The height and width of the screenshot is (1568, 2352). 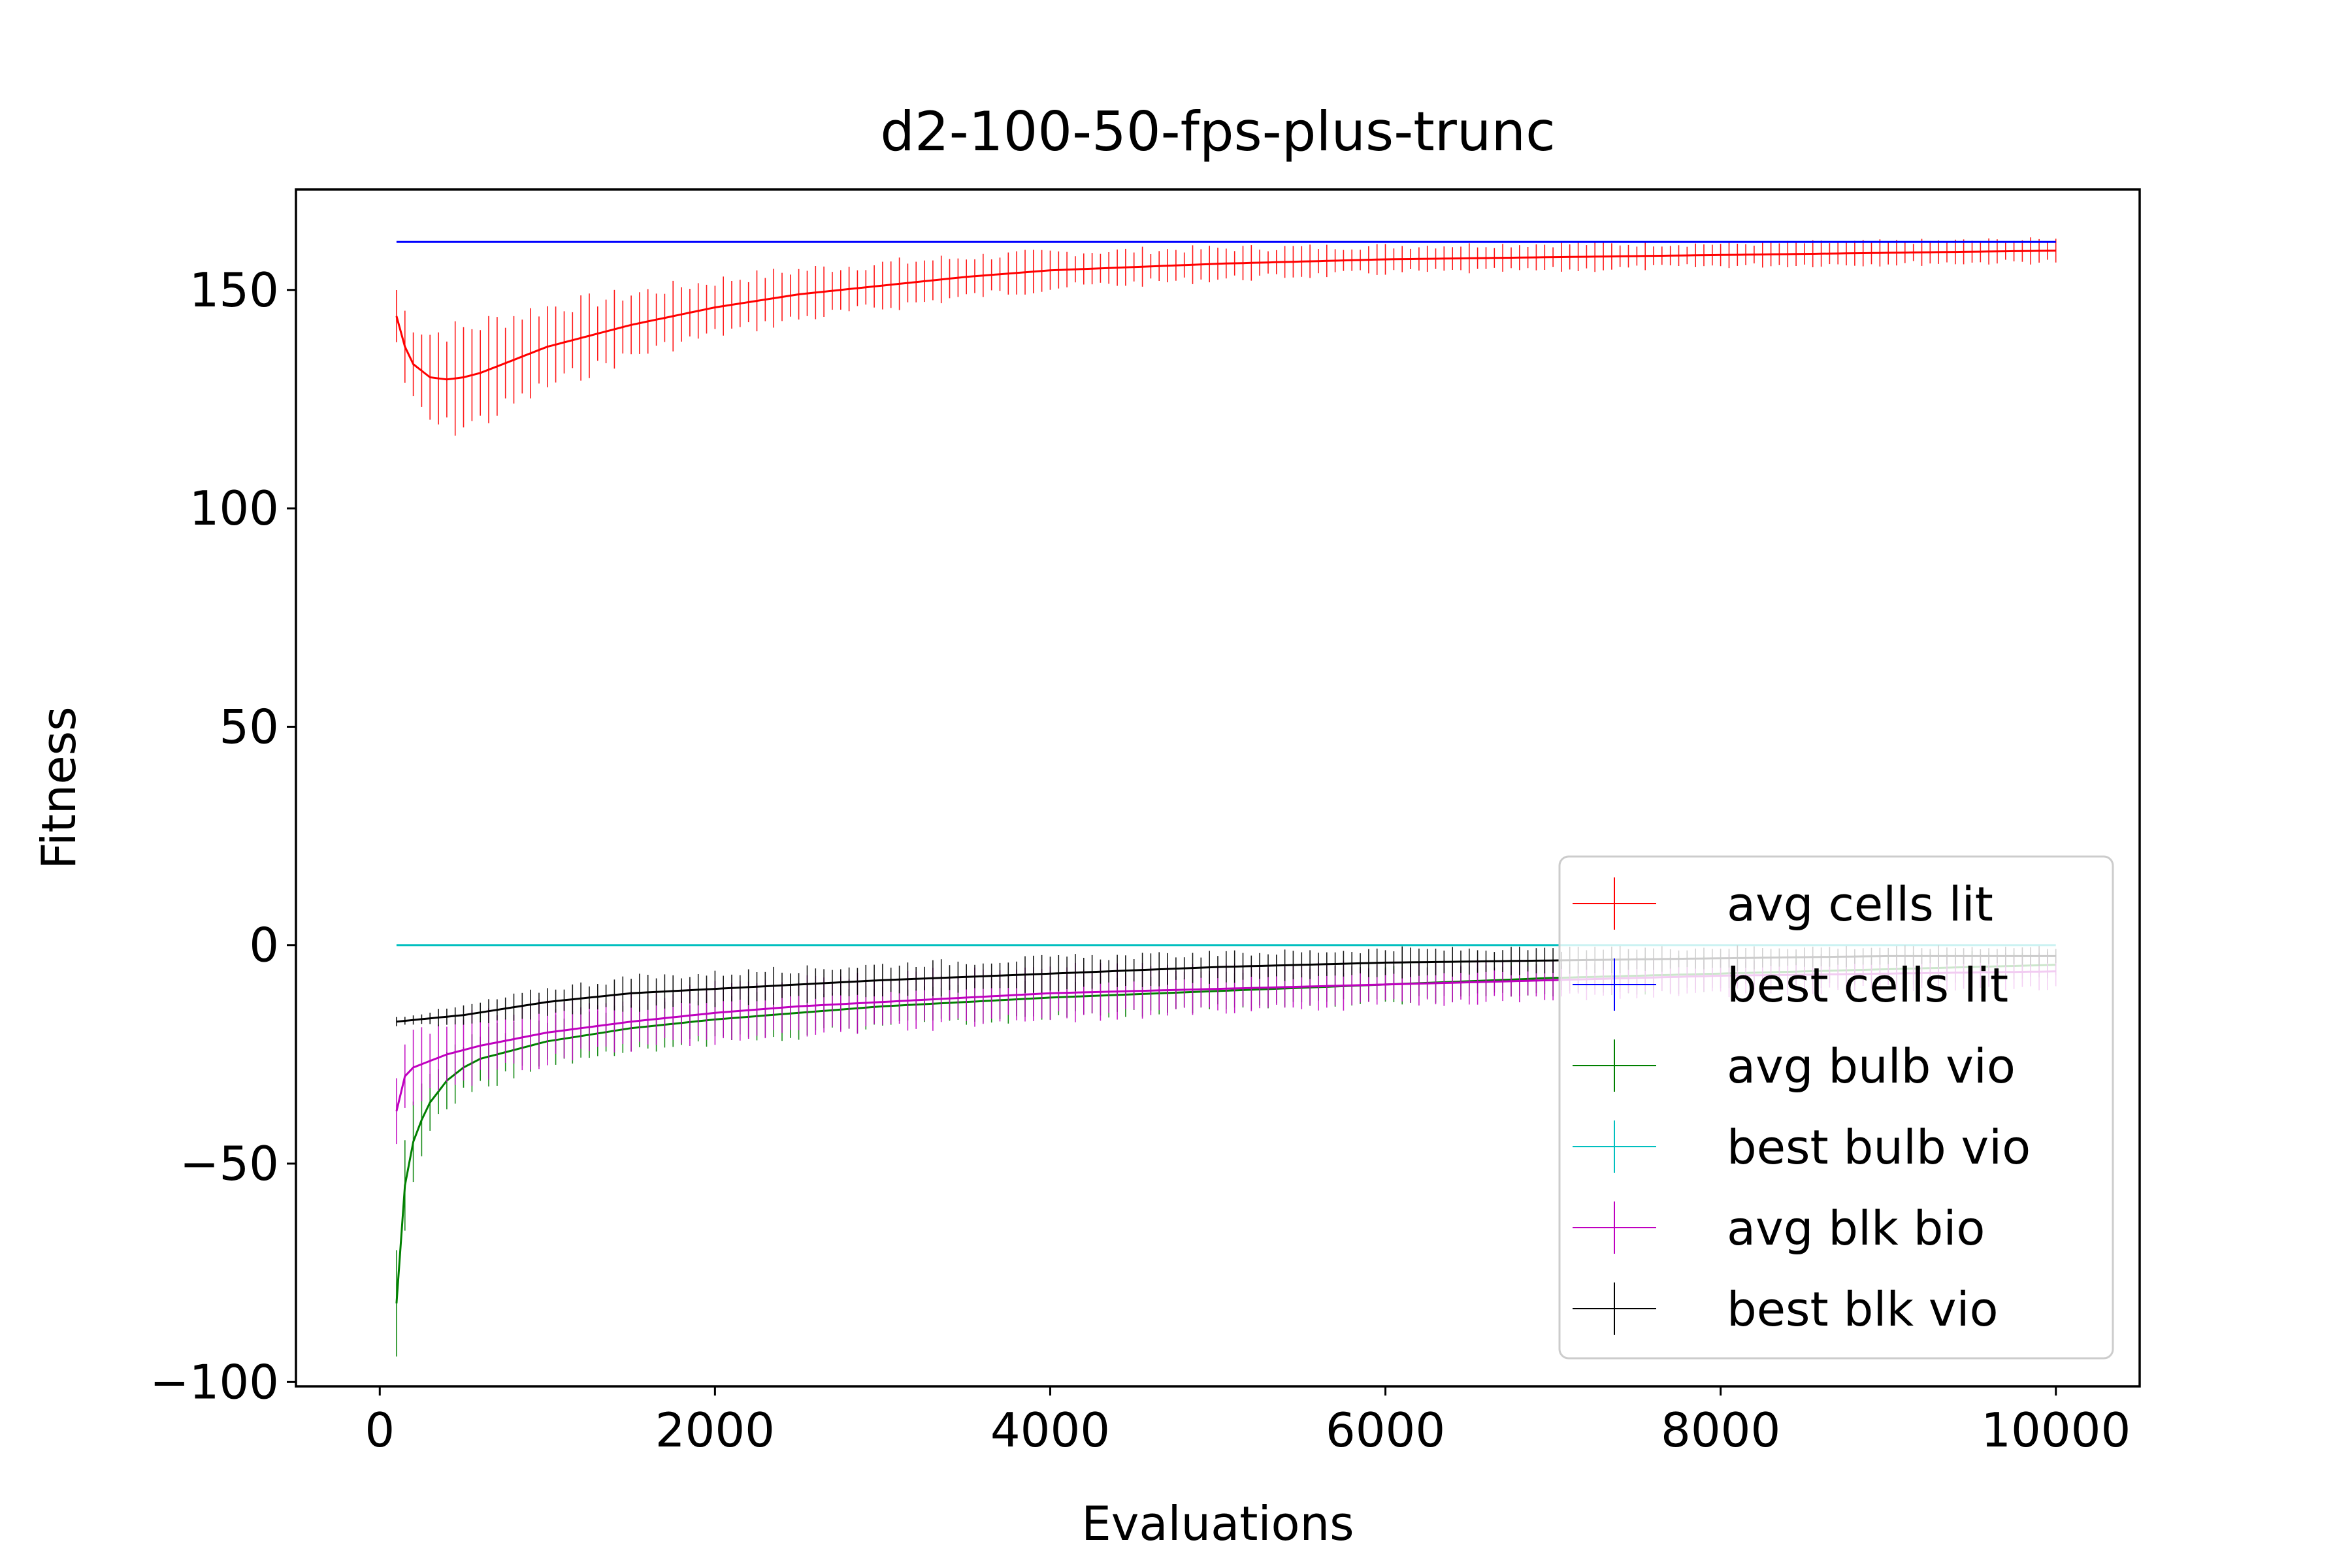 What do you see at coordinates (223, 836) in the screenshot?
I see `y-axis: −100 −50 0 50 100 150` at bounding box center [223, 836].